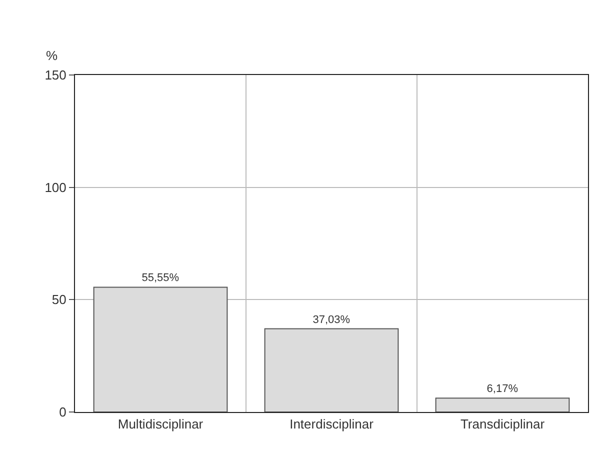  What do you see at coordinates (503, 424) in the screenshot?
I see `x-tick-label: Transdiciplinar` at bounding box center [503, 424].